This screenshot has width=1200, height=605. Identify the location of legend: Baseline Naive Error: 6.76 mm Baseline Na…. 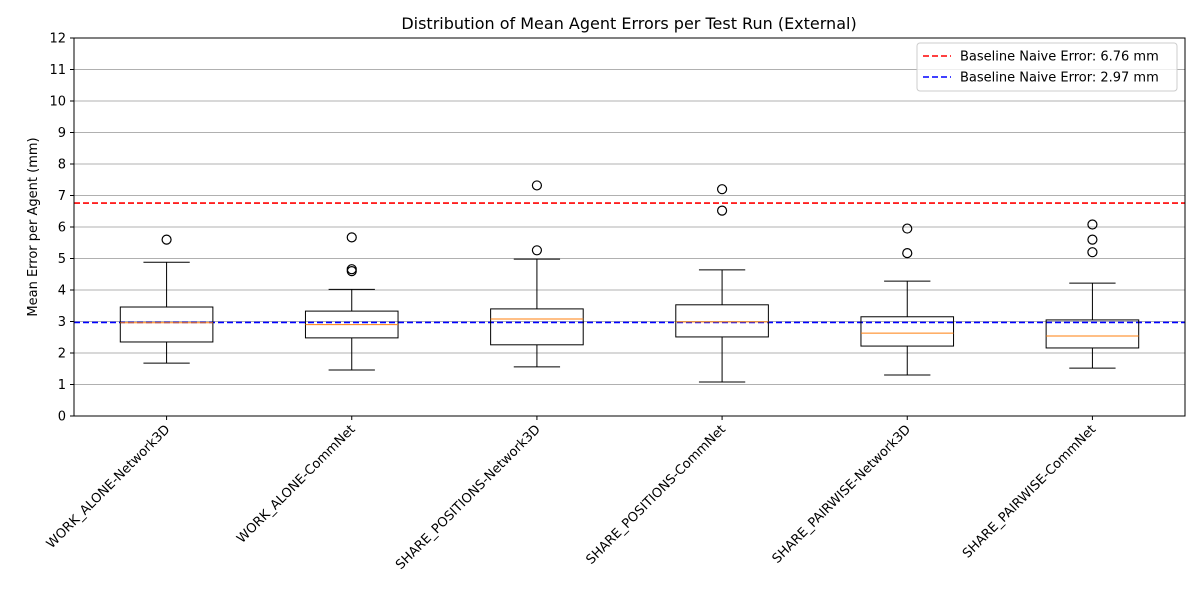
(1047, 67).